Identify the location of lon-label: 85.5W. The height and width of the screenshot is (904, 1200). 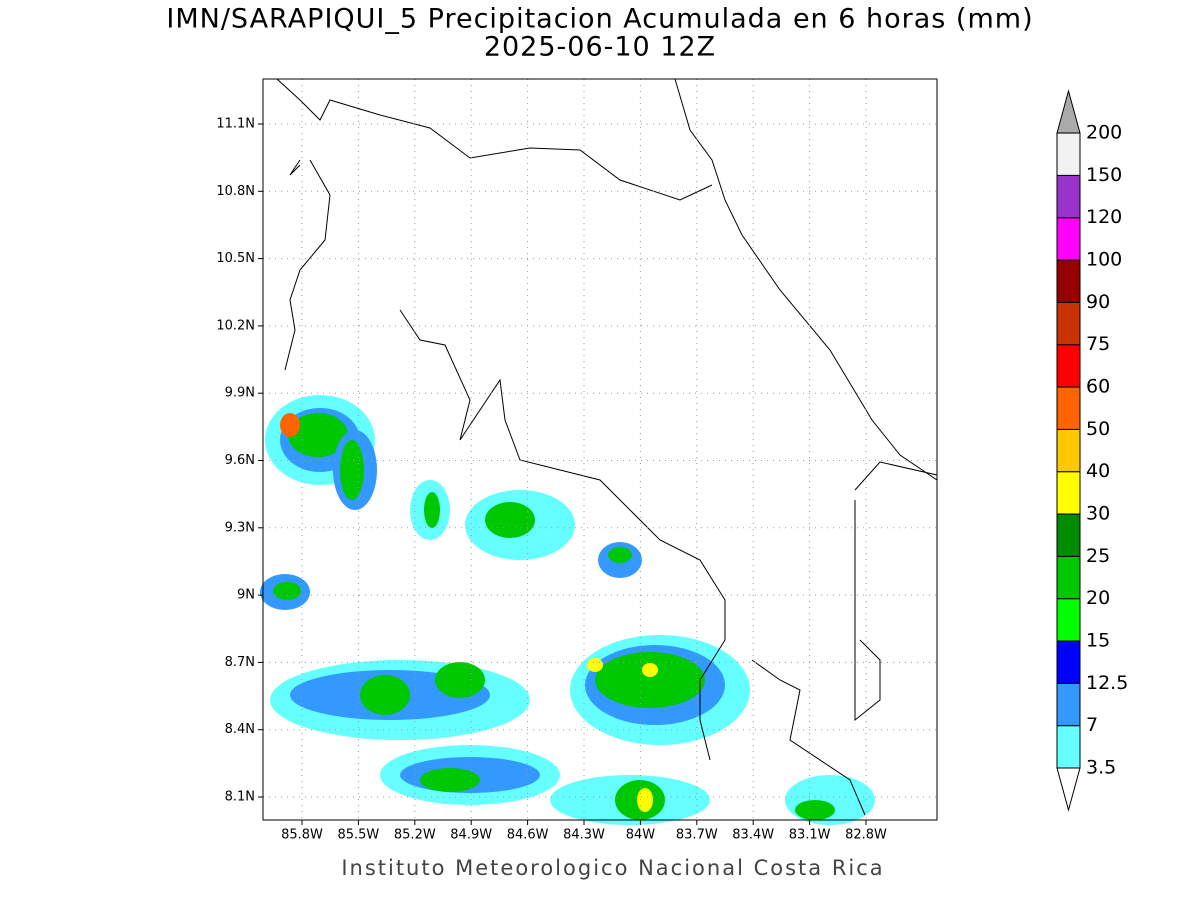
(358, 835).